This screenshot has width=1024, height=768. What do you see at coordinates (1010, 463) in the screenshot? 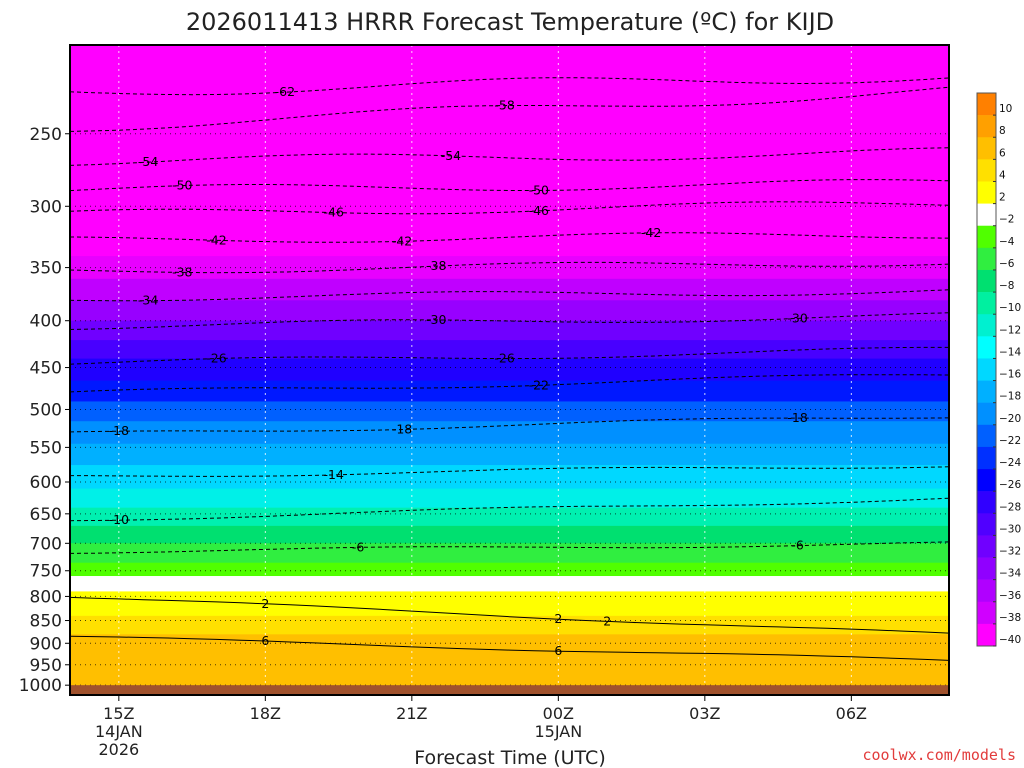
I see `colorbar-label: −24` at bounding box center [1010, 463].